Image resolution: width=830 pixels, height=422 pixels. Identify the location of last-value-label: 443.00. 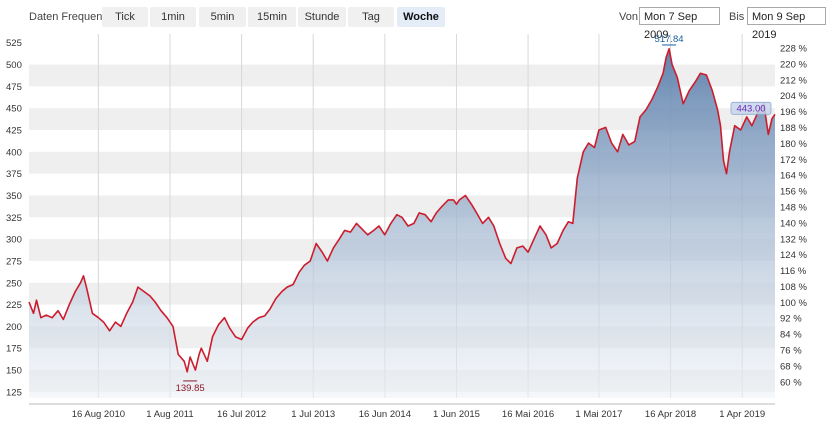
(750, 108).